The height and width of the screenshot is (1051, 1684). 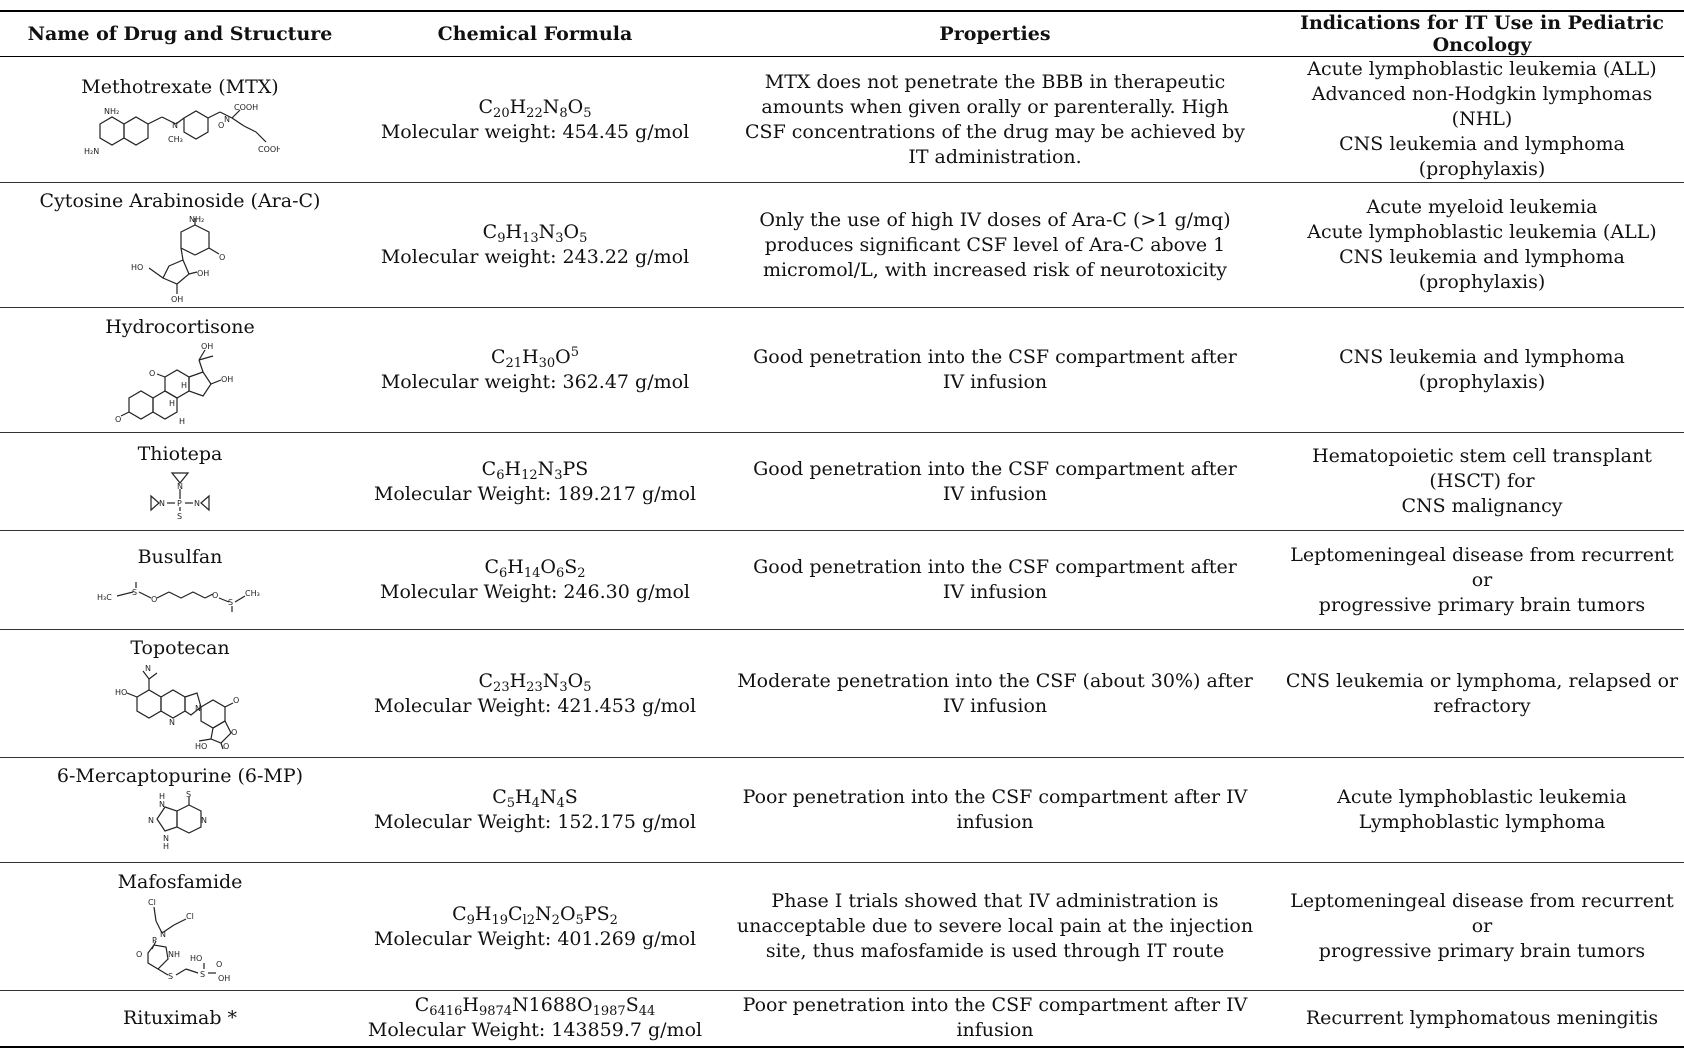 I want to click on chemical-formula: C9H13N3O5, so click(x=535, y=233).